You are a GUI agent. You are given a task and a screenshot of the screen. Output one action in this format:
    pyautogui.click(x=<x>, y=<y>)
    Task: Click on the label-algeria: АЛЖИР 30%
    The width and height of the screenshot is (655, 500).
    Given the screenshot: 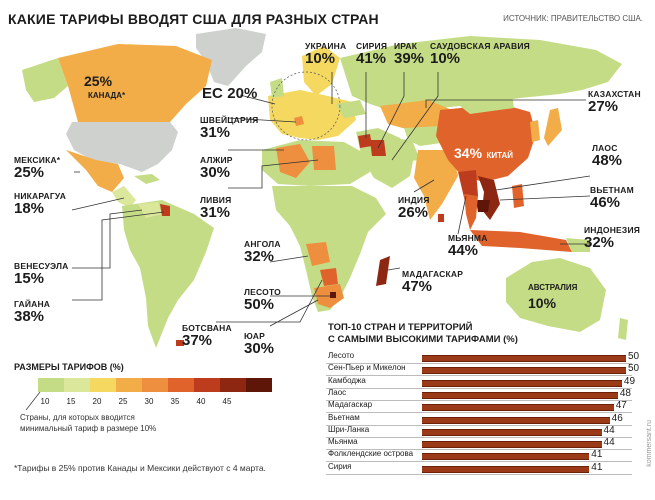 What is the action you would take?
    pyautogui.click(x=216, y=168)
    